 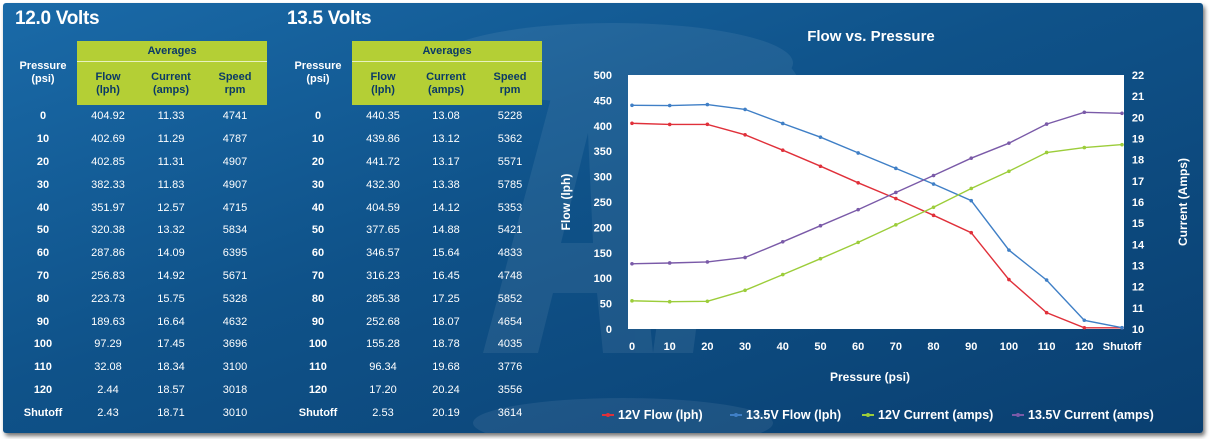 I want to click on chart-title: Flow vs. Pressure, so click(x=871, y=36).